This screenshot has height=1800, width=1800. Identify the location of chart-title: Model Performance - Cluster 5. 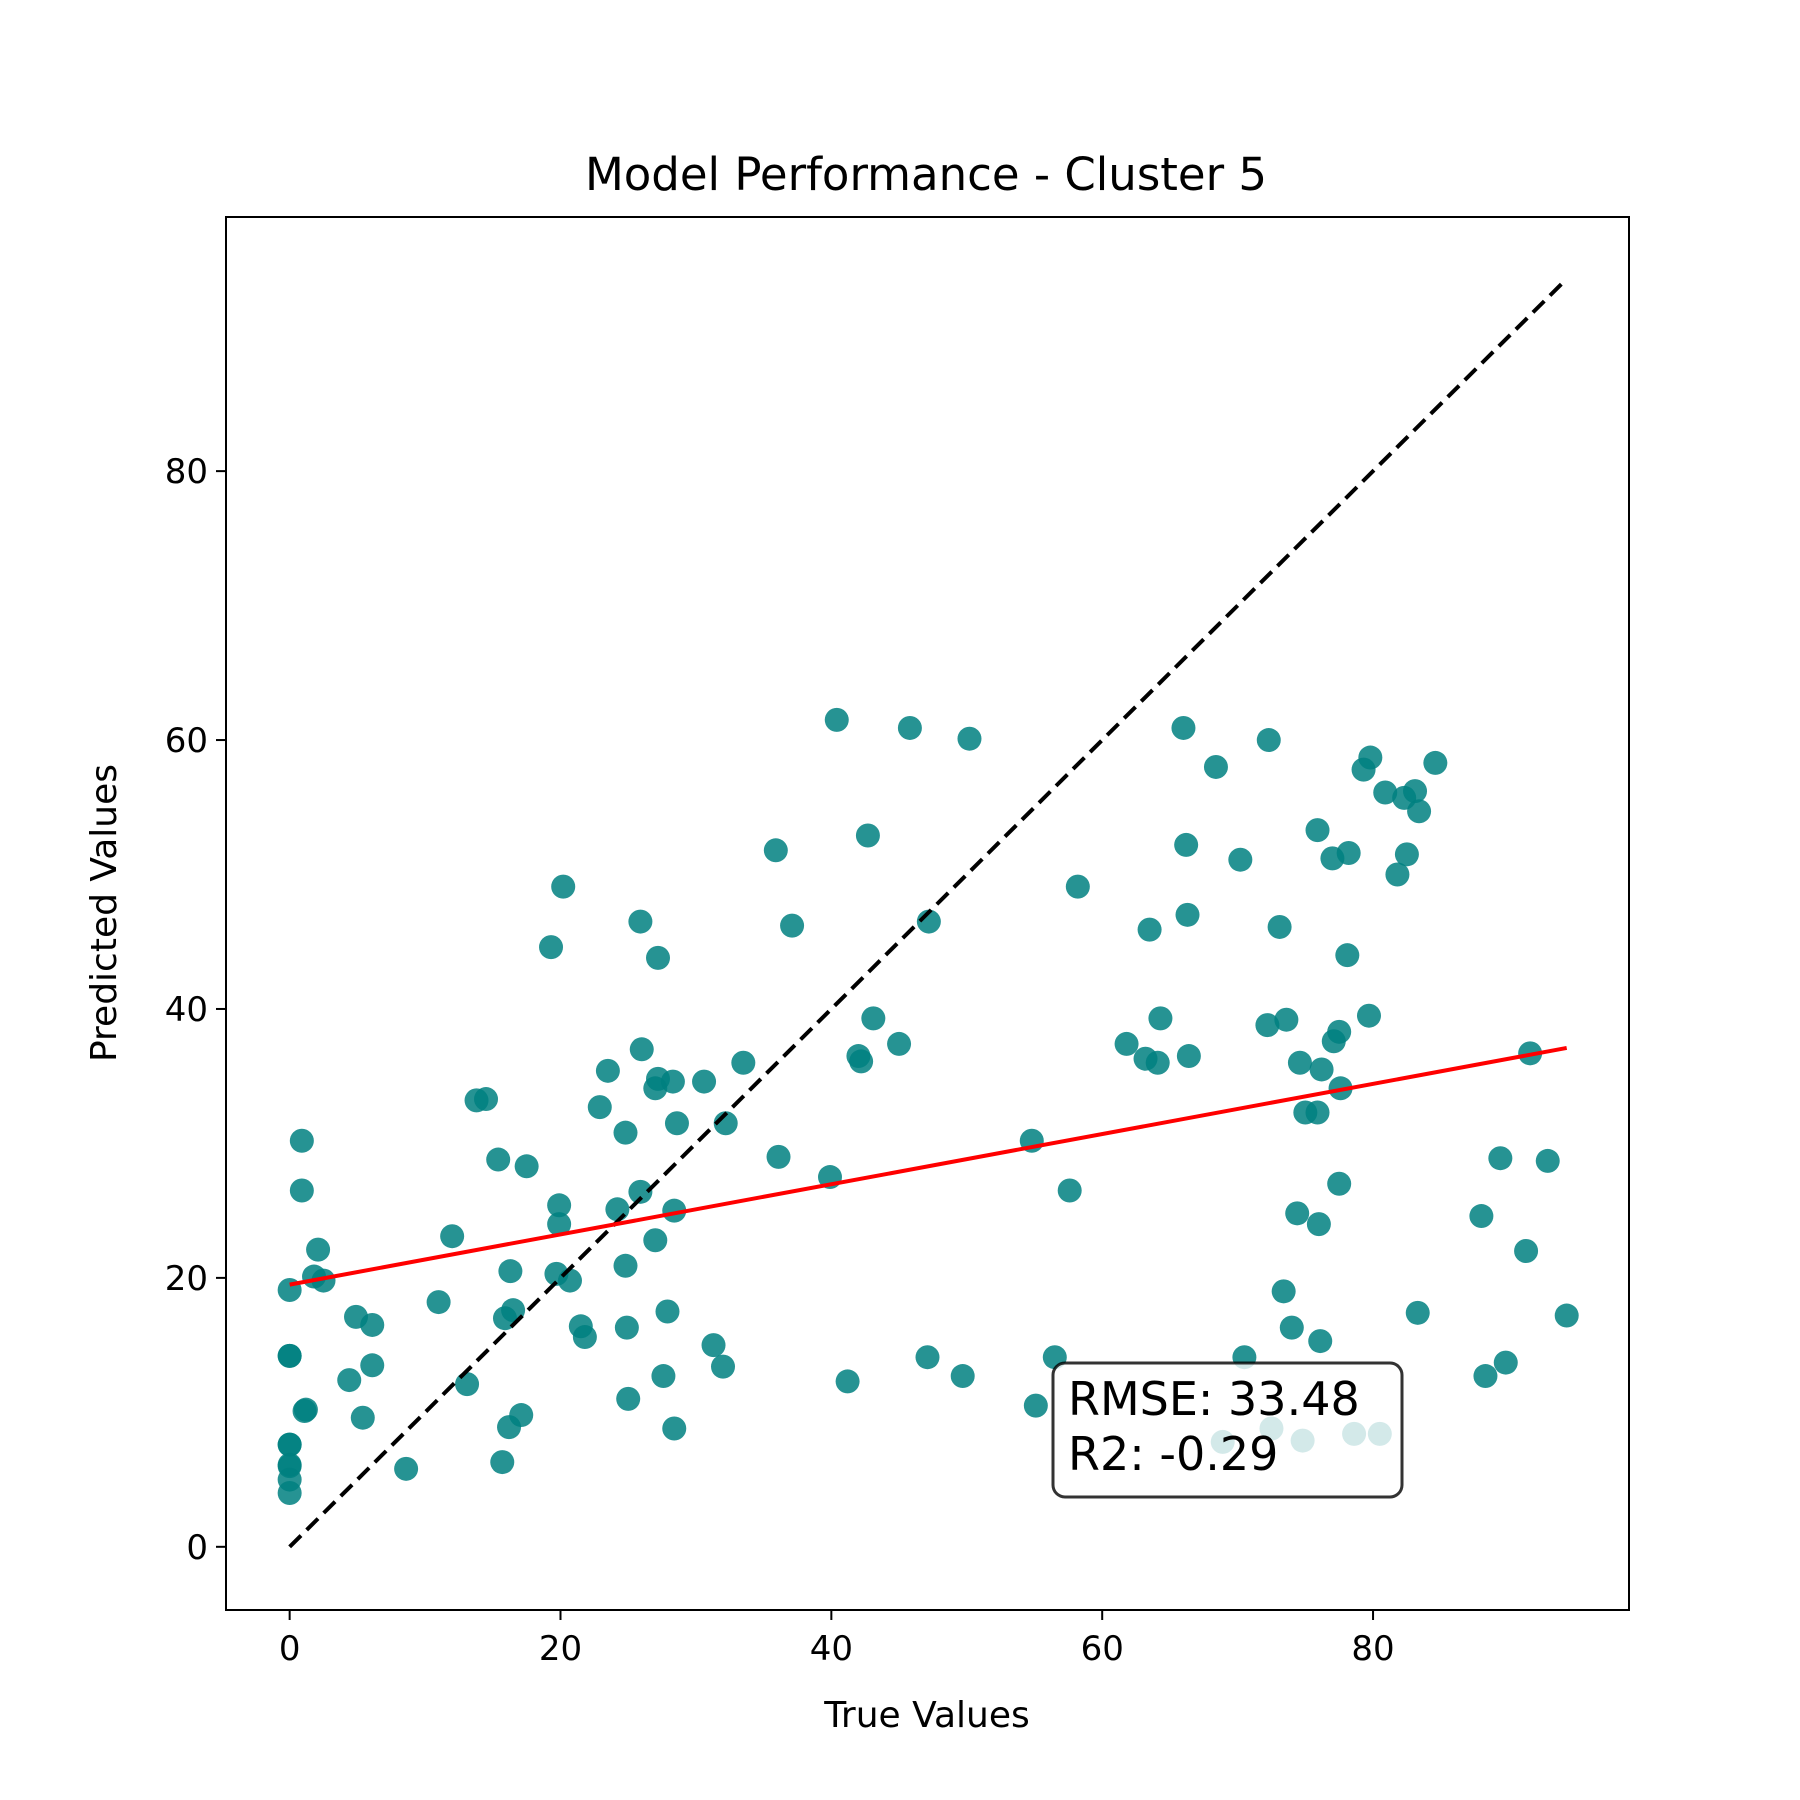
(926, 174).